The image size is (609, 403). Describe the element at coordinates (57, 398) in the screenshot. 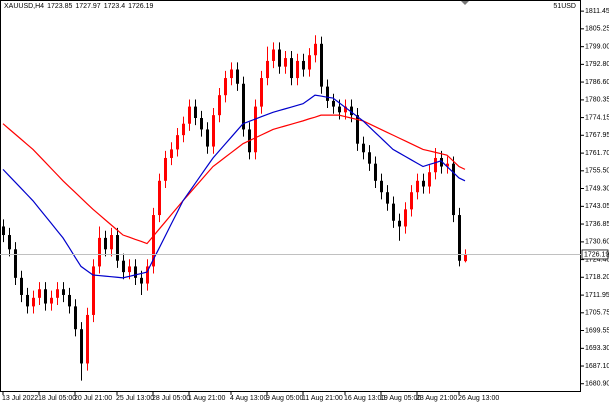

I see `x-tick-label: 18 Jul 05:00` at that location.